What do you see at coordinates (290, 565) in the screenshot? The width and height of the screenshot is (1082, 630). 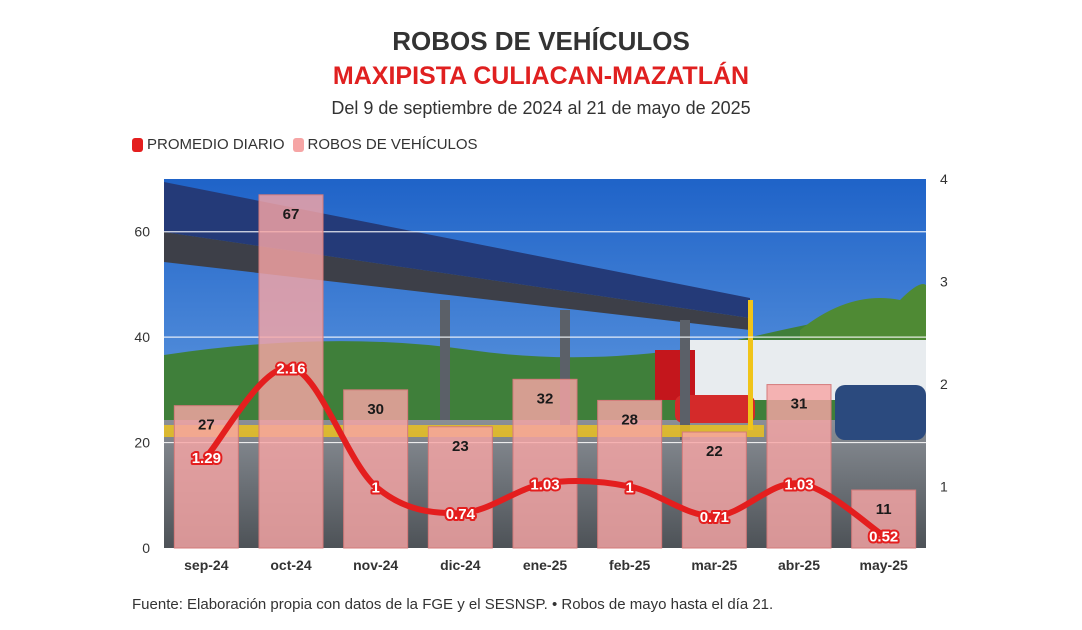 I see `x-tick-label: oct-24` at bounding box center [290, 565].